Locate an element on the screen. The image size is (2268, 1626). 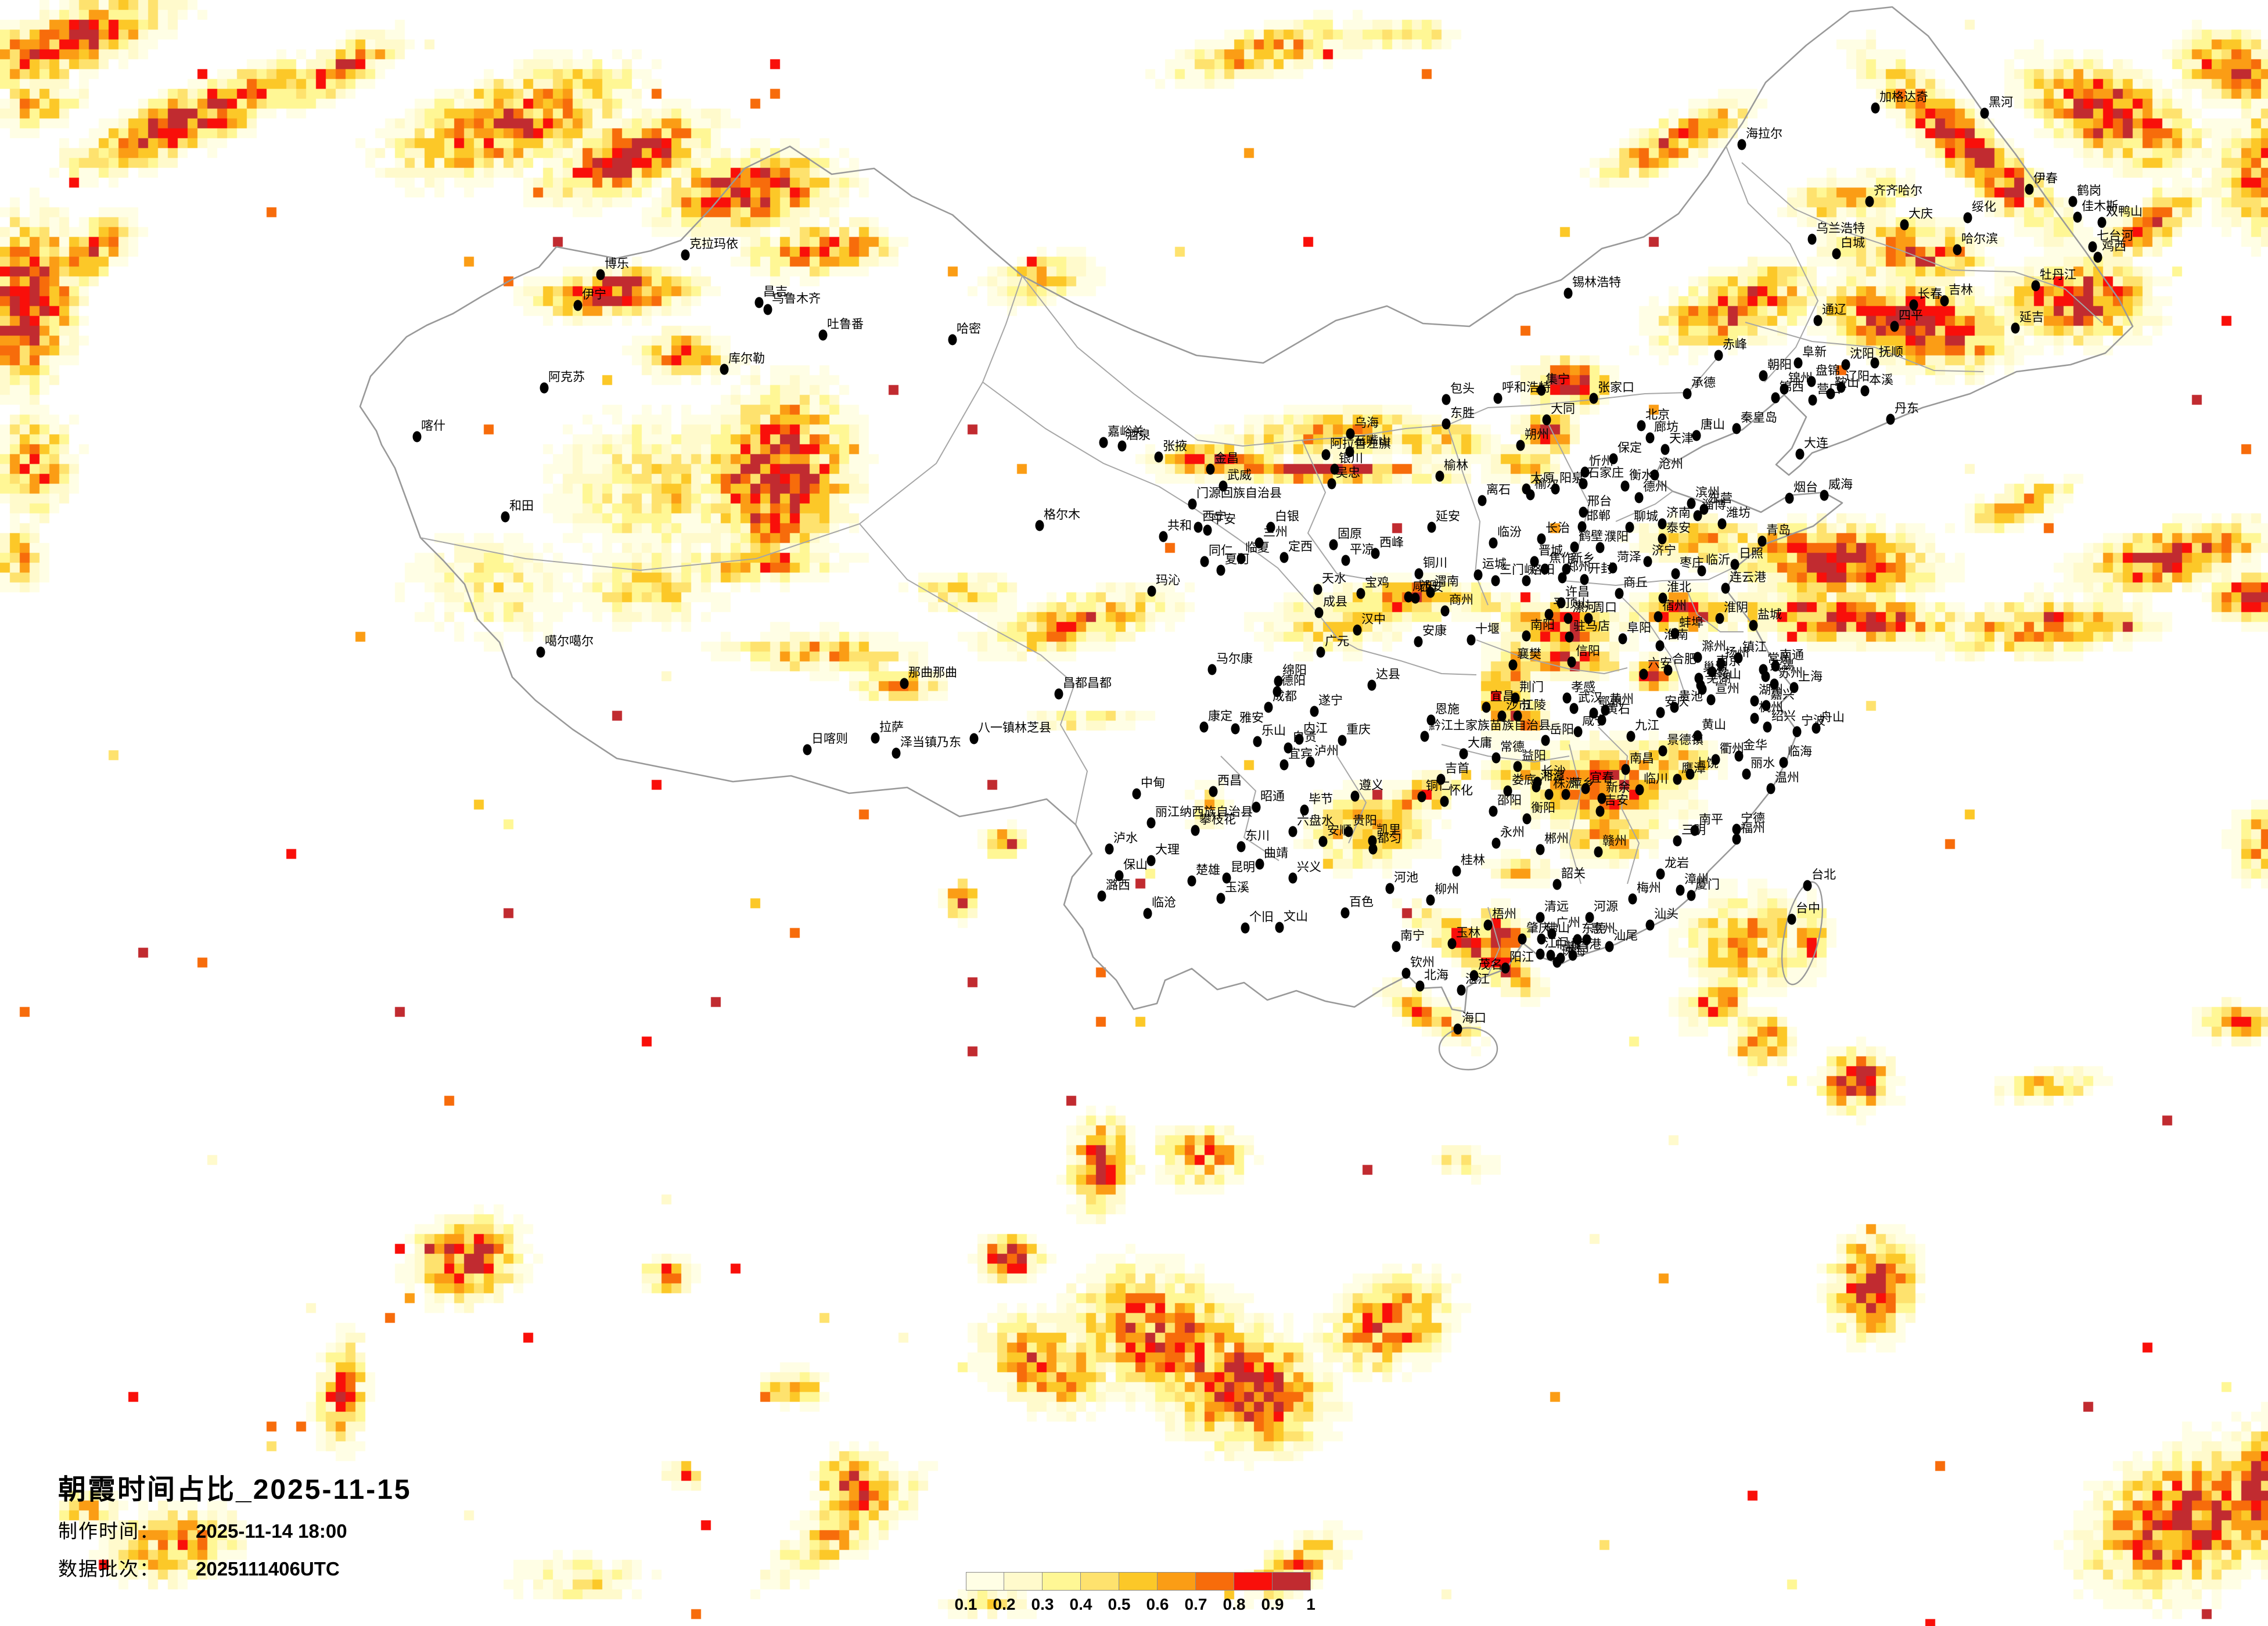
city-label: 绵阳 is located at coordinates (1294, 670).